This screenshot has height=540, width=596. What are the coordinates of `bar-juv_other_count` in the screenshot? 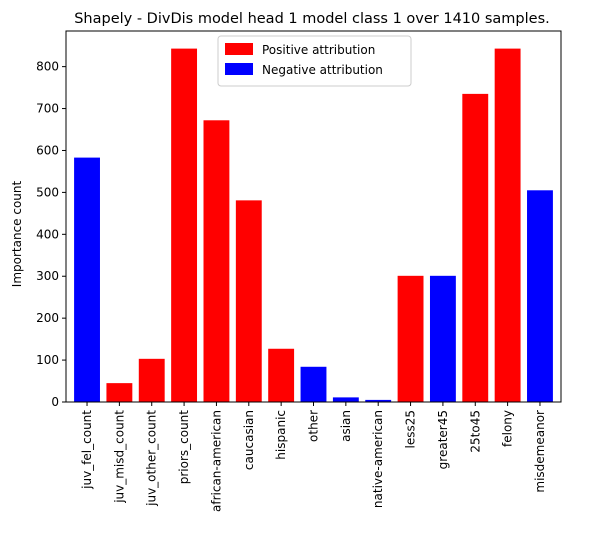 It's located at (151, 380).